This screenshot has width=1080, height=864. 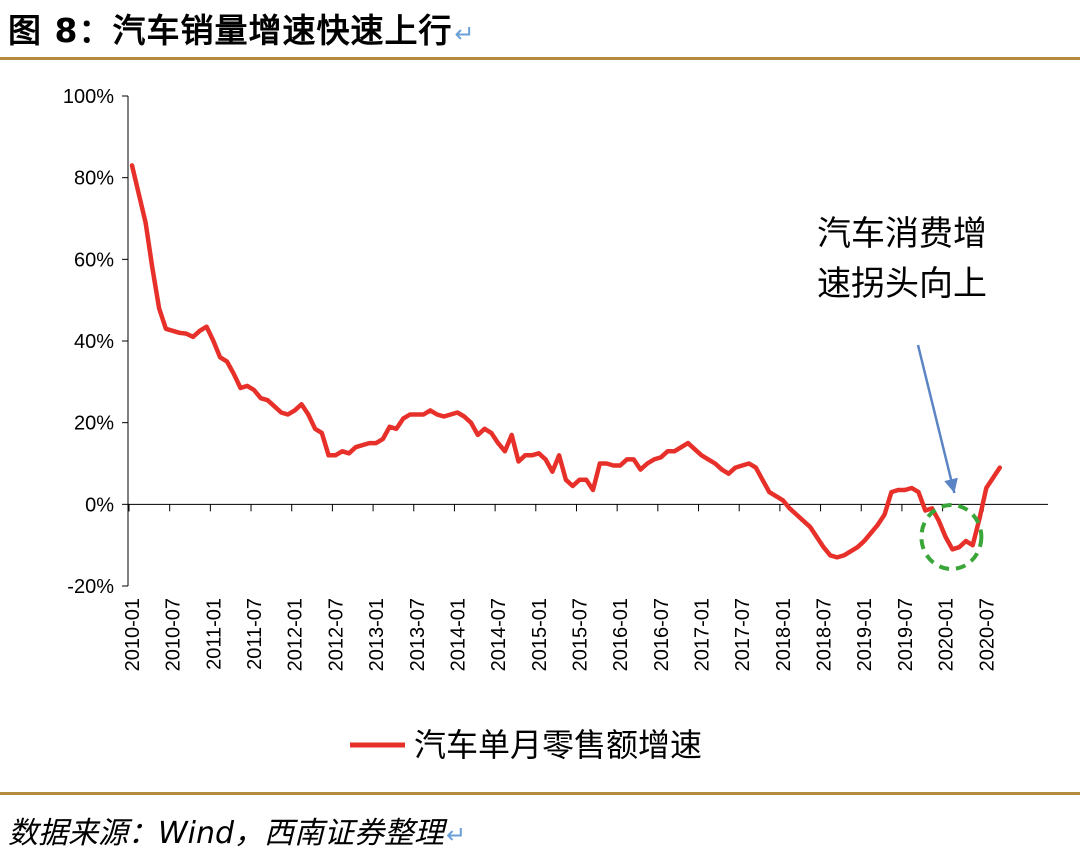 I want to click on x-tick-label: 2011-01, so click(x=214, y=634).